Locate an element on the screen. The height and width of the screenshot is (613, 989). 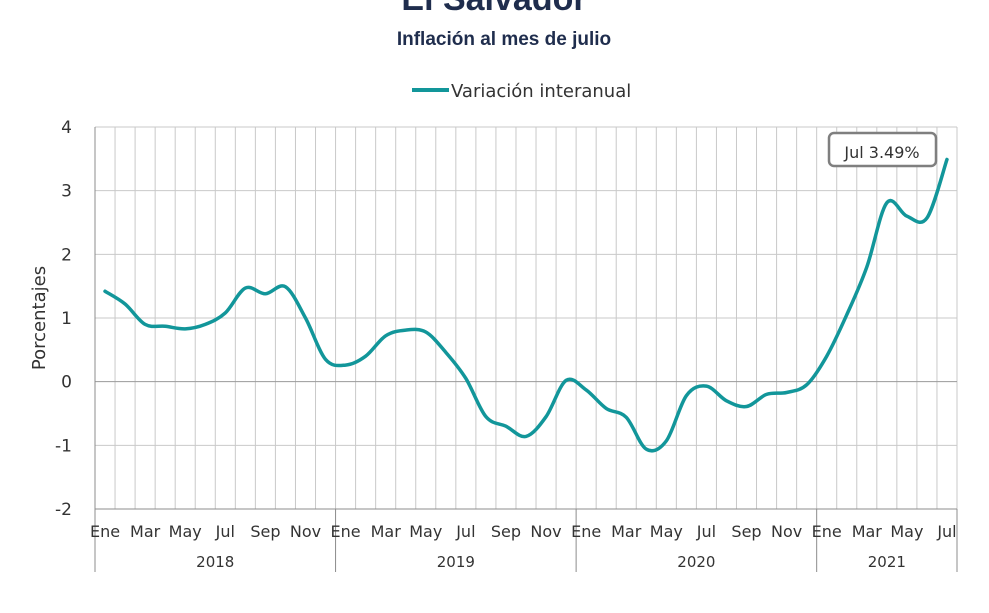
y-tick-label: 2 is located at coordinates (66, 255).